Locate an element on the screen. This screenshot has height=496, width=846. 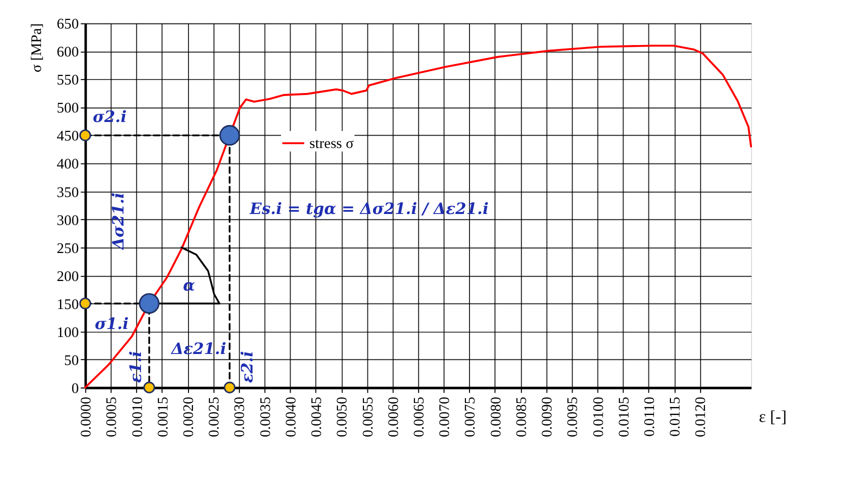
x-tick-label: 0.0000 is located at coordinates (86, 417).